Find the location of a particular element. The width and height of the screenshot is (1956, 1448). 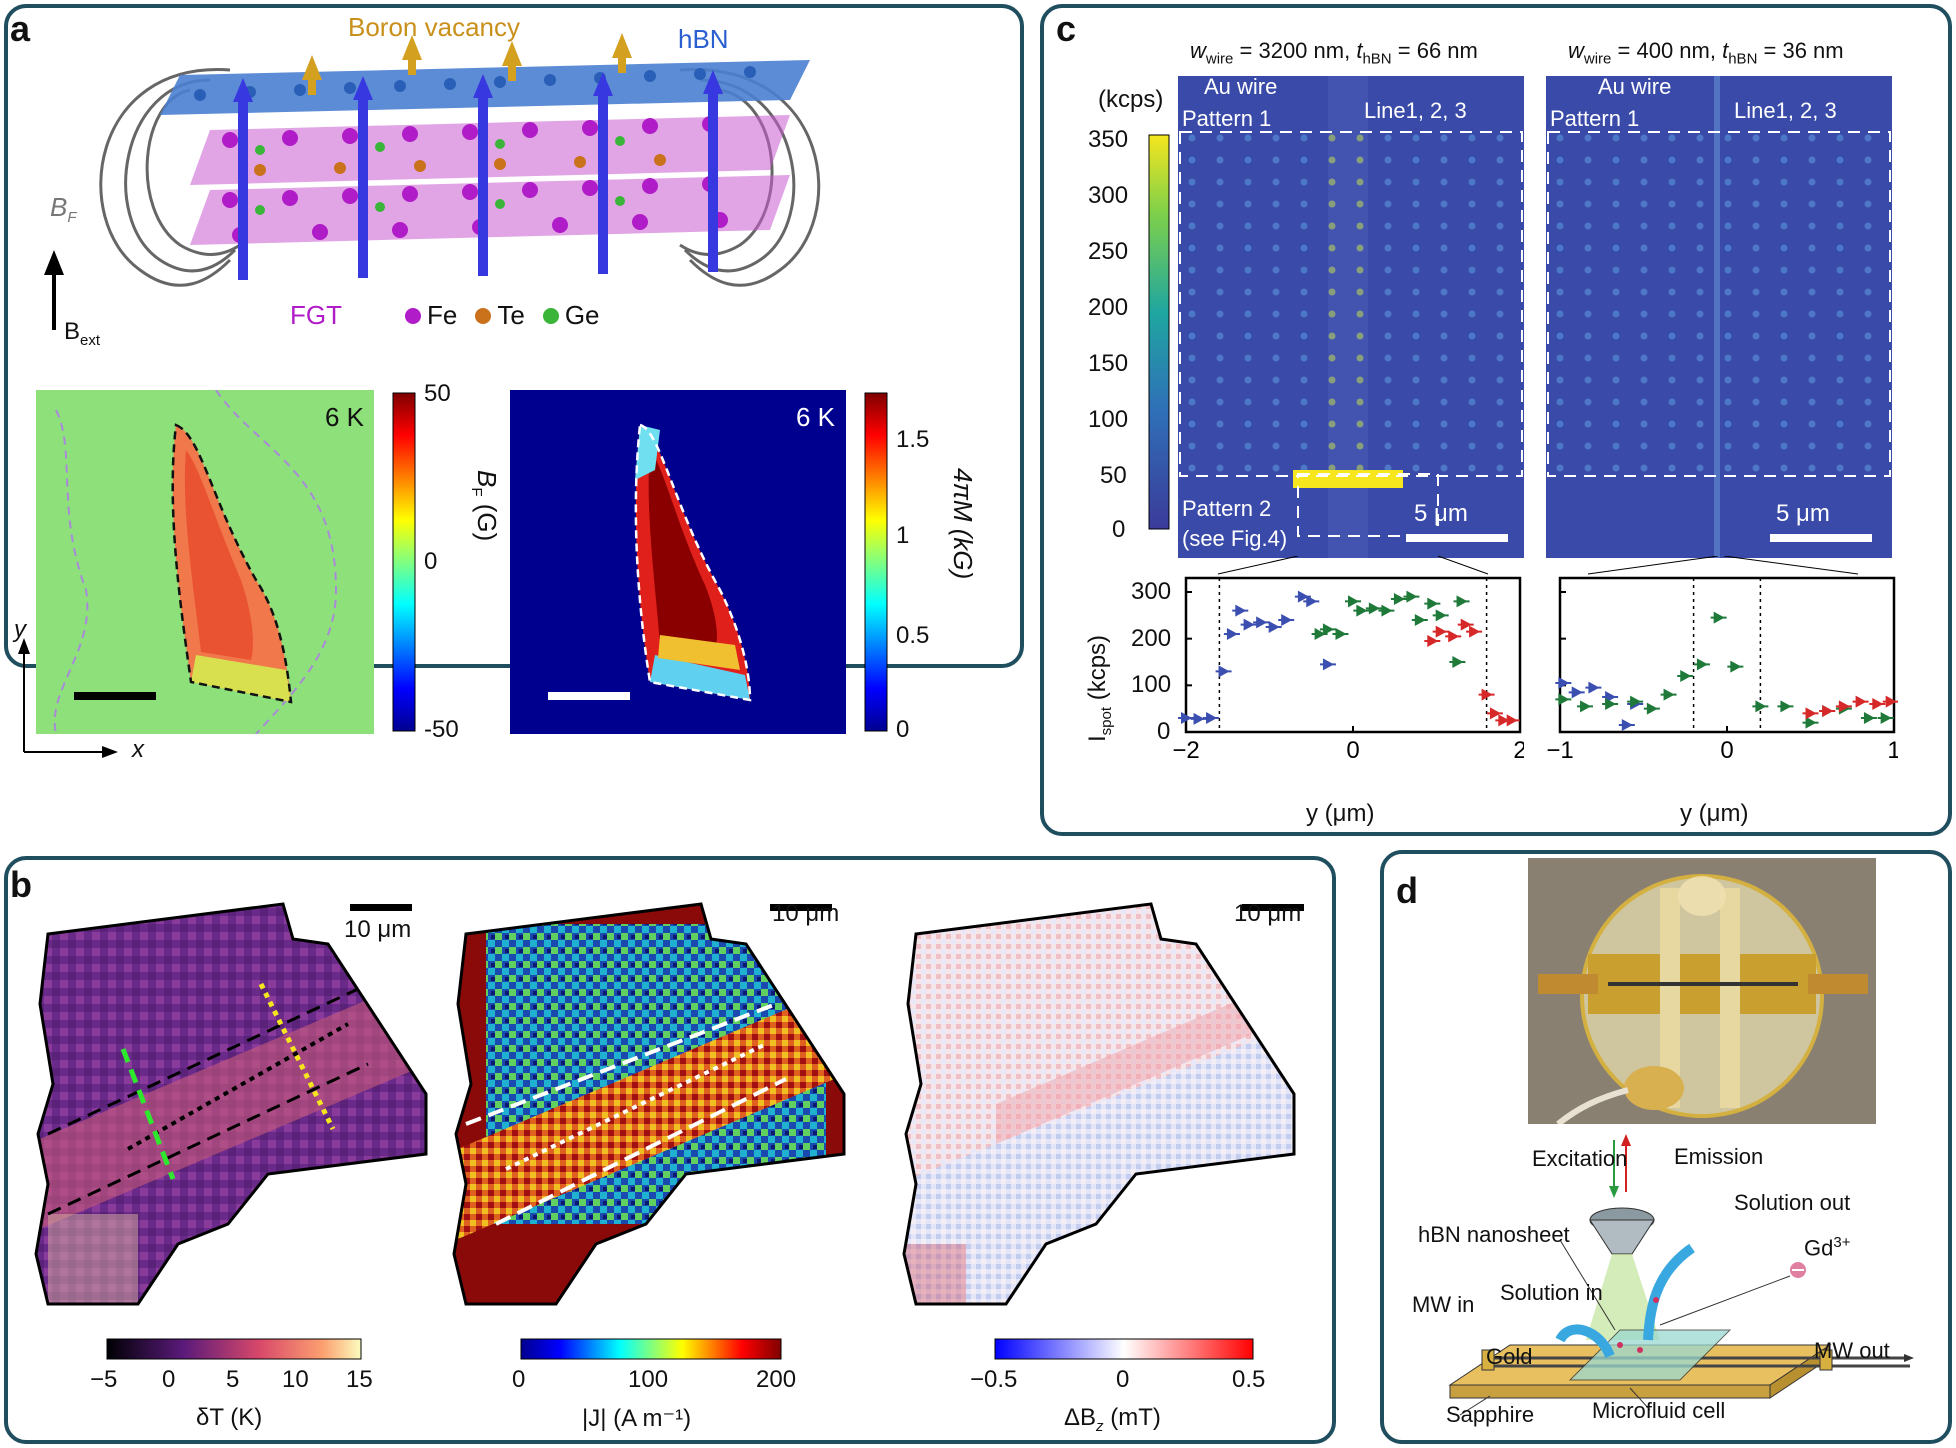

microfluidic-schematic is located at coordinates (1681, 1275).